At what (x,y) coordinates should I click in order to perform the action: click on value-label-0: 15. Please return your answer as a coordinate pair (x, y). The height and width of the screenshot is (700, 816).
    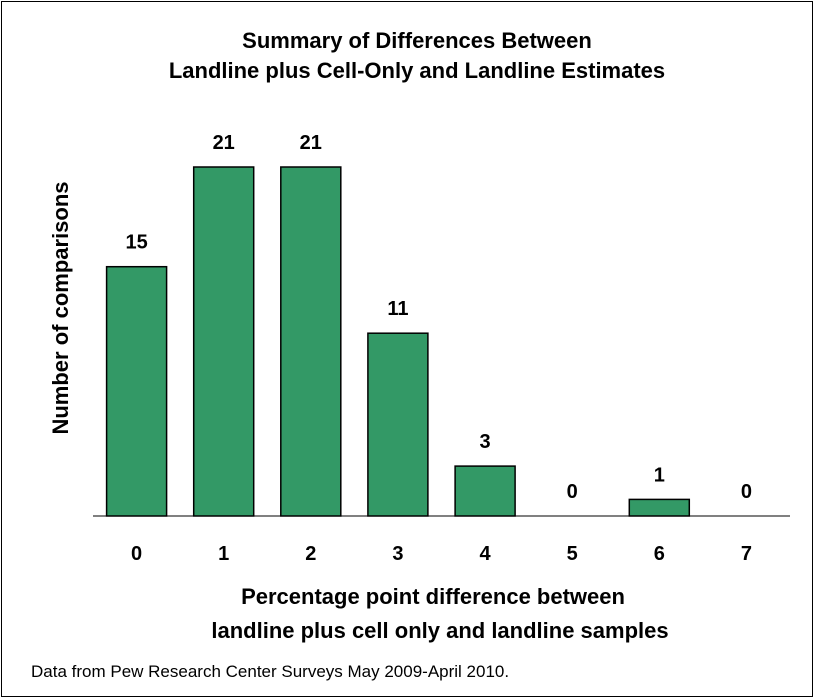
    Looking at the image, I should click on (136, 243).